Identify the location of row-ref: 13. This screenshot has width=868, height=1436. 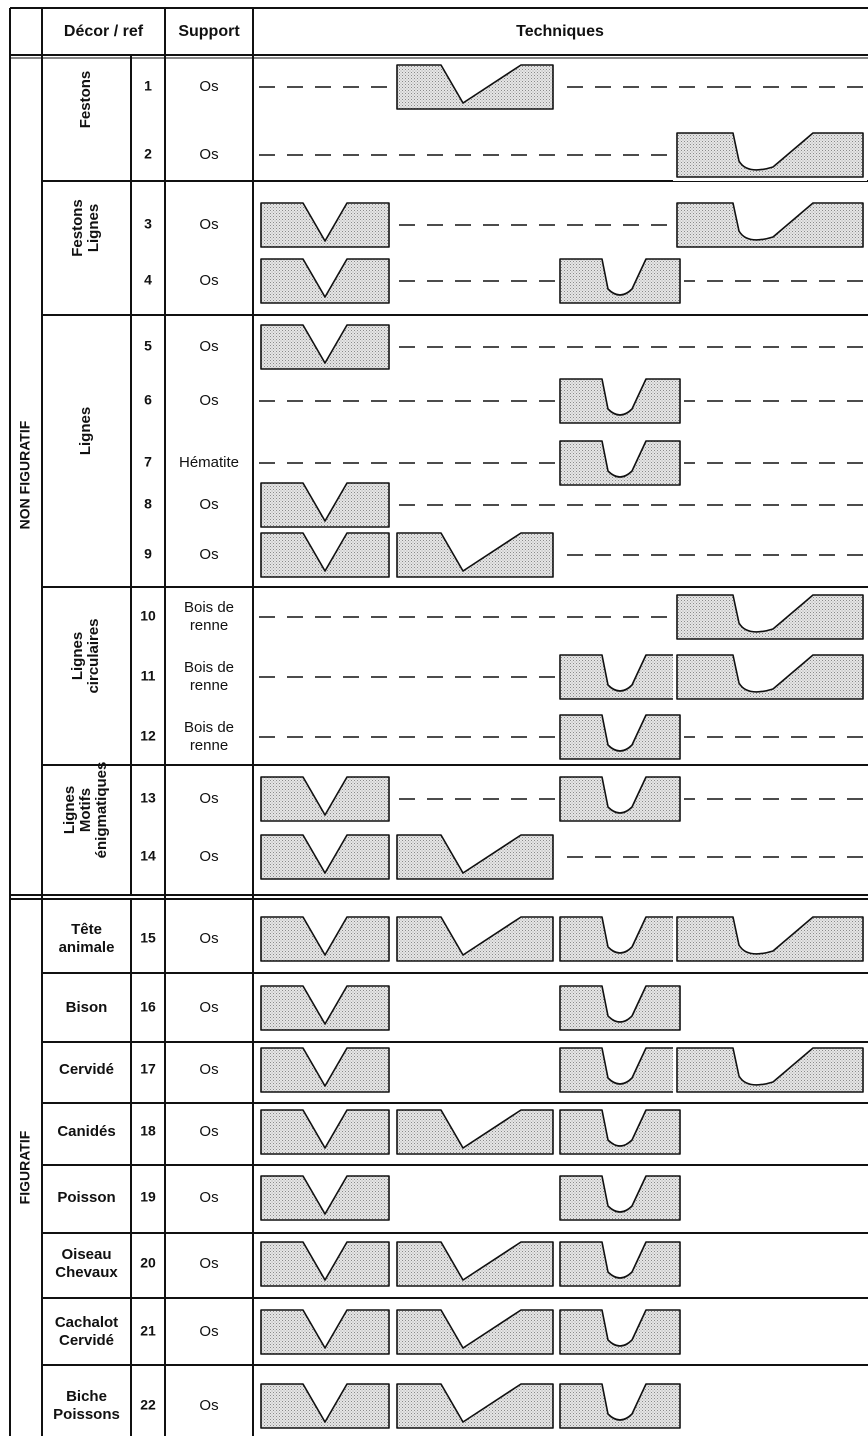
(148, 798).